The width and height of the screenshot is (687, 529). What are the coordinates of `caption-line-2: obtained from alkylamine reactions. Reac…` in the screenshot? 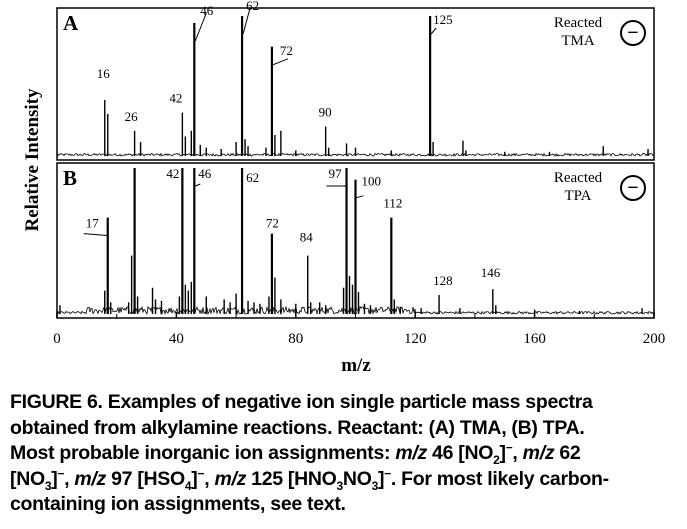 It's located at (297, 427).